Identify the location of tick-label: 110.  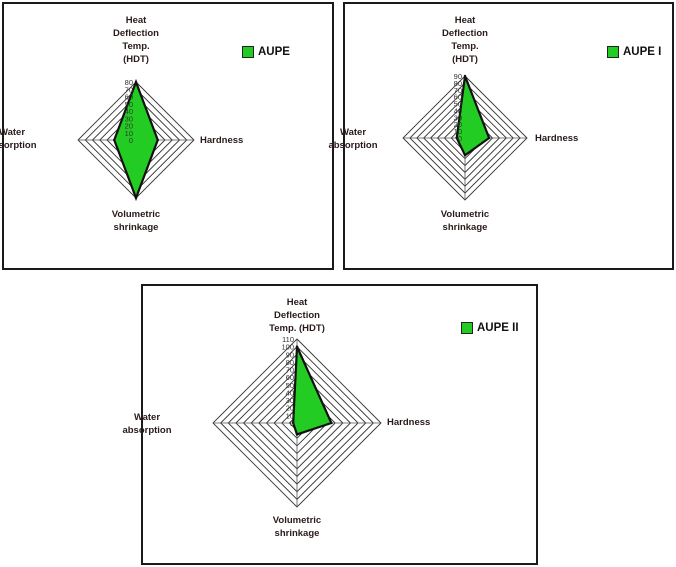
(288, 339).